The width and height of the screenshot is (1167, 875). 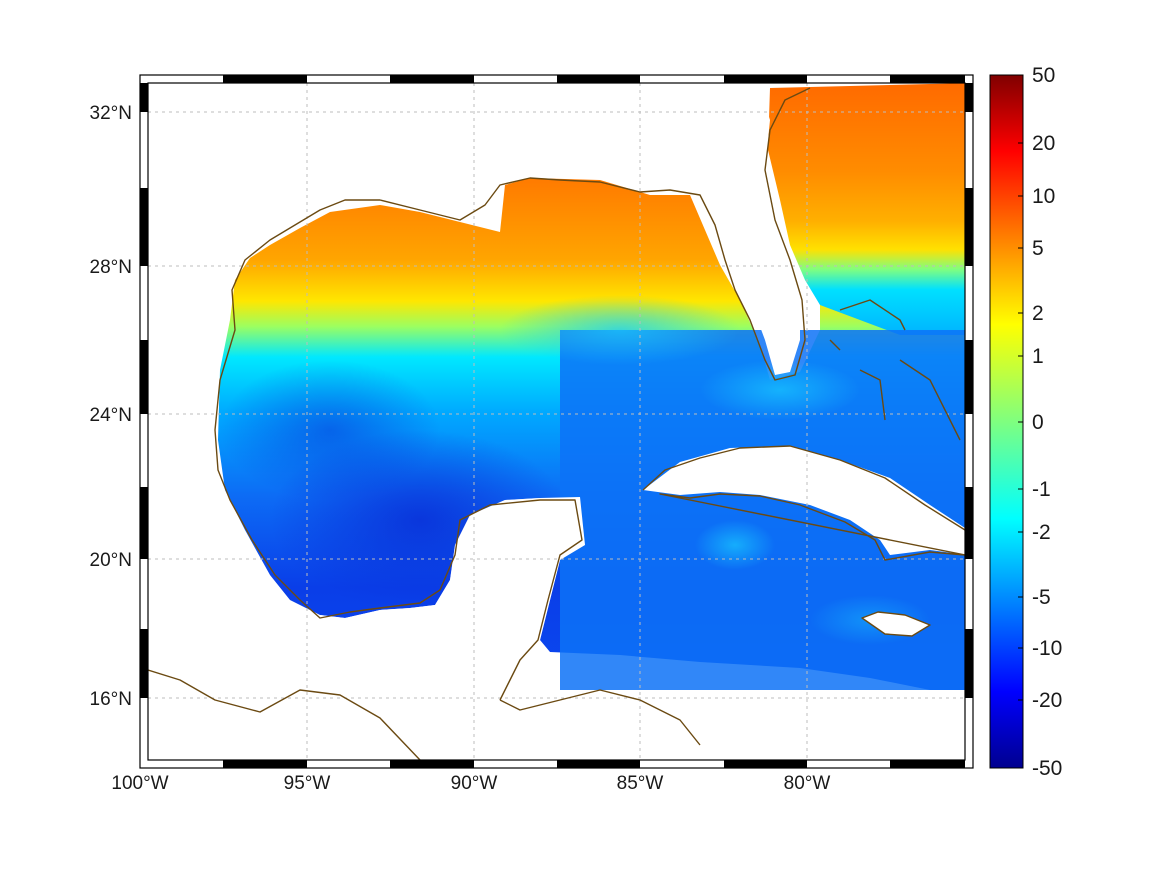 I want to click on colorbar-tick-label: -20, so click(x=1047, y=700).